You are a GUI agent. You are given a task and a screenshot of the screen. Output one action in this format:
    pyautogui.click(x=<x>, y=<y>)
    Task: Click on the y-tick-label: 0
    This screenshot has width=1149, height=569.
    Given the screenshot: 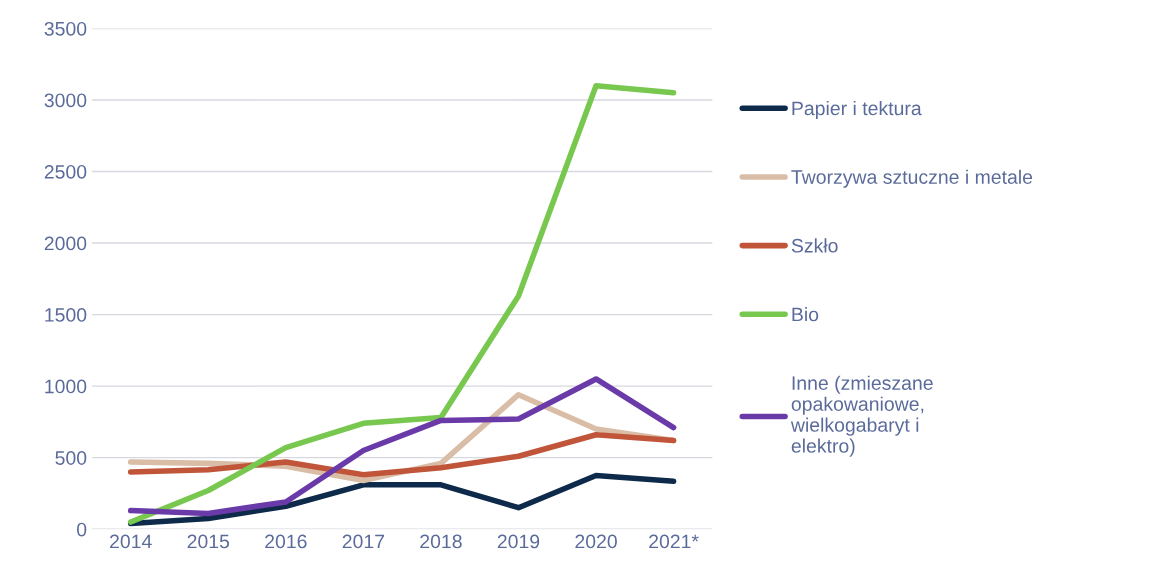 What is the action you would take?
    pyautogui.click(x=82, y=529)
    